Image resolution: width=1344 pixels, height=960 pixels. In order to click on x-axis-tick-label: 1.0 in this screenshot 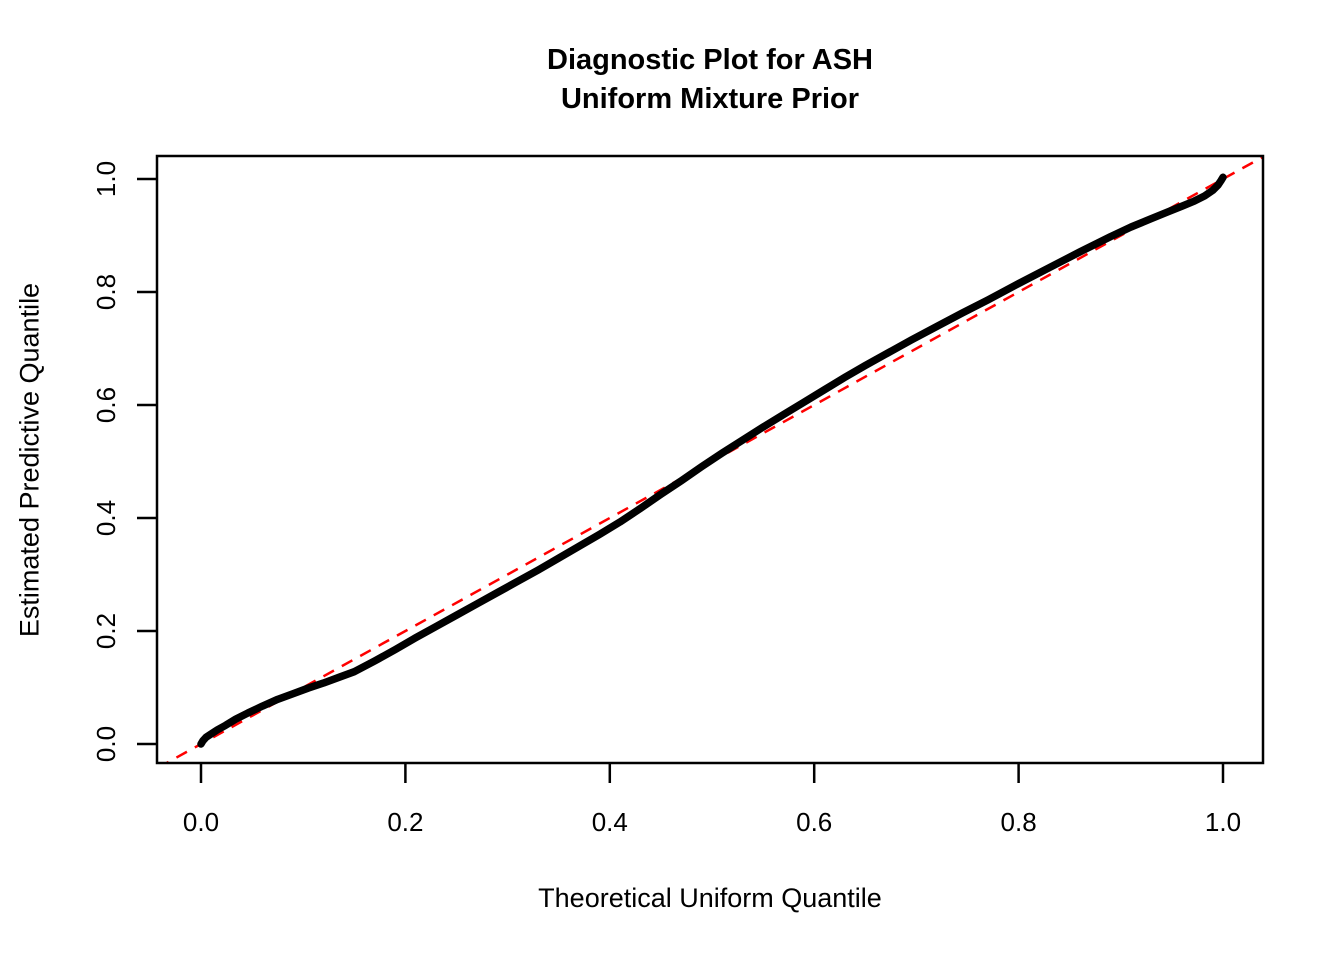, I will do `click(1223, 822)`.